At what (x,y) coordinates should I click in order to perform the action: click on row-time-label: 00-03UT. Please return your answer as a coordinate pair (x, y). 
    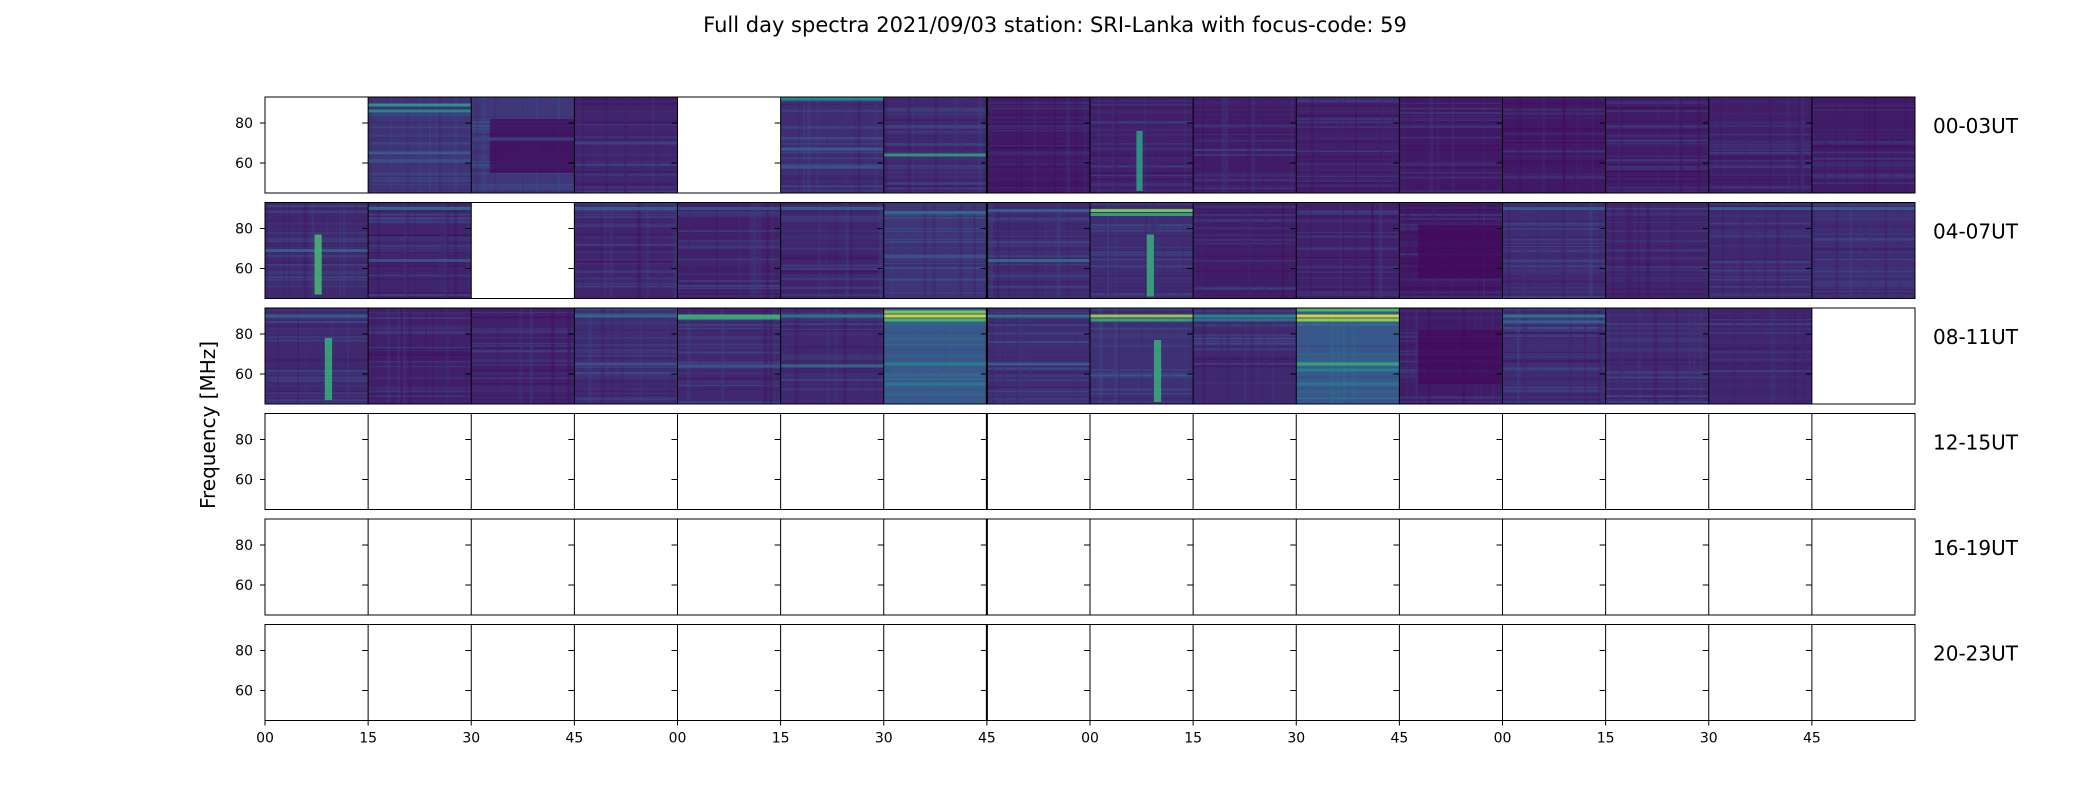
    Looking at the image, I should click on (1976, 126).